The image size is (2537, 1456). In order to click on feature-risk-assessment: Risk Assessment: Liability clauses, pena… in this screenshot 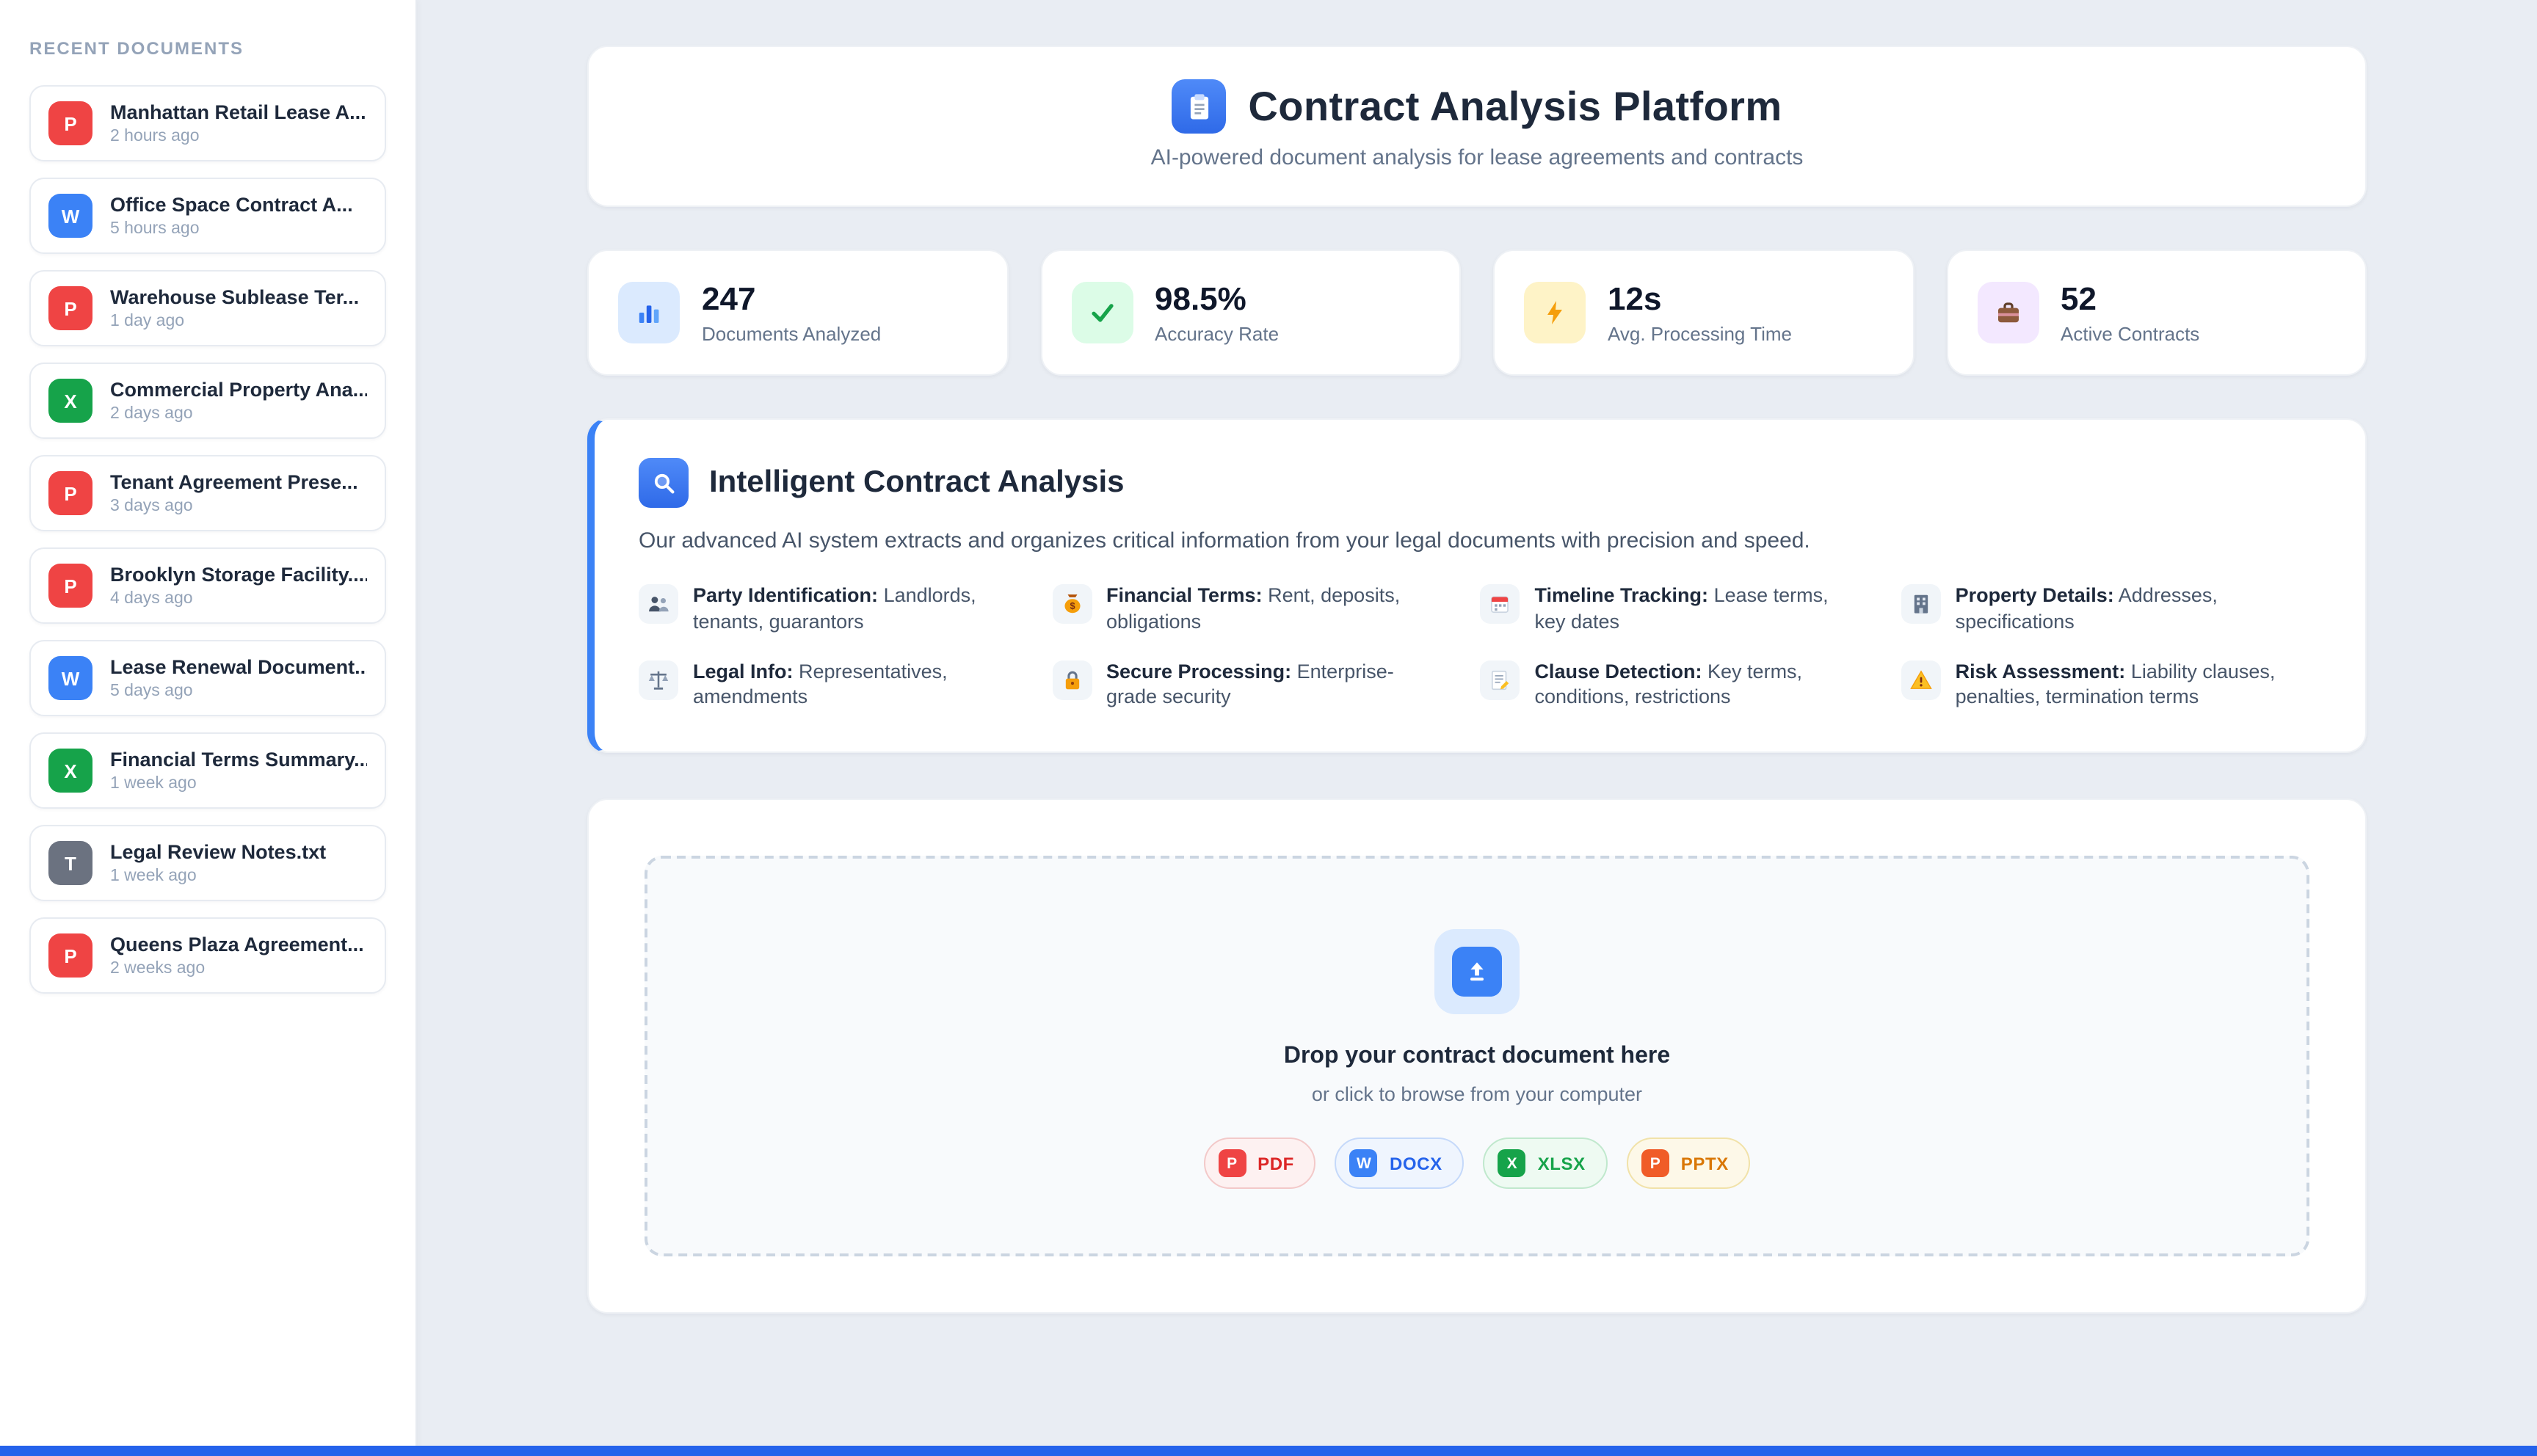, I will do `click(2111, 684)`.